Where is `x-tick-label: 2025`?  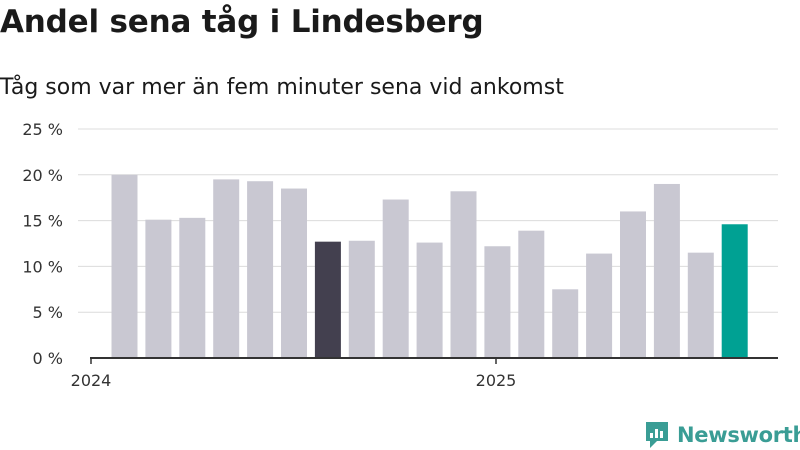 x-tick-label: 2025 is located at coordinates (496, 380).